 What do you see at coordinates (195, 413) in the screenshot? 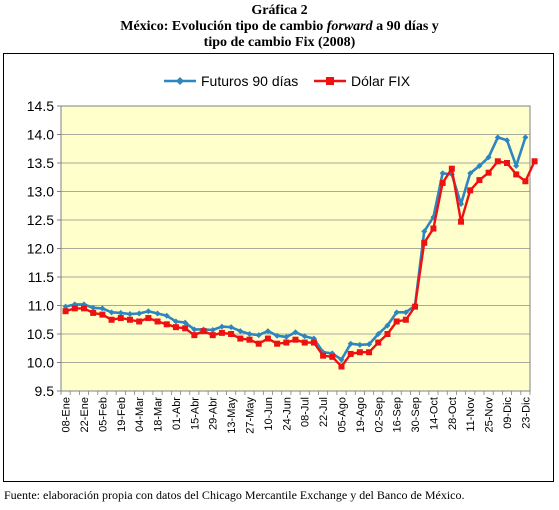
I see `x-tick-label: 15-Abr` at bounding box center [195, 413].